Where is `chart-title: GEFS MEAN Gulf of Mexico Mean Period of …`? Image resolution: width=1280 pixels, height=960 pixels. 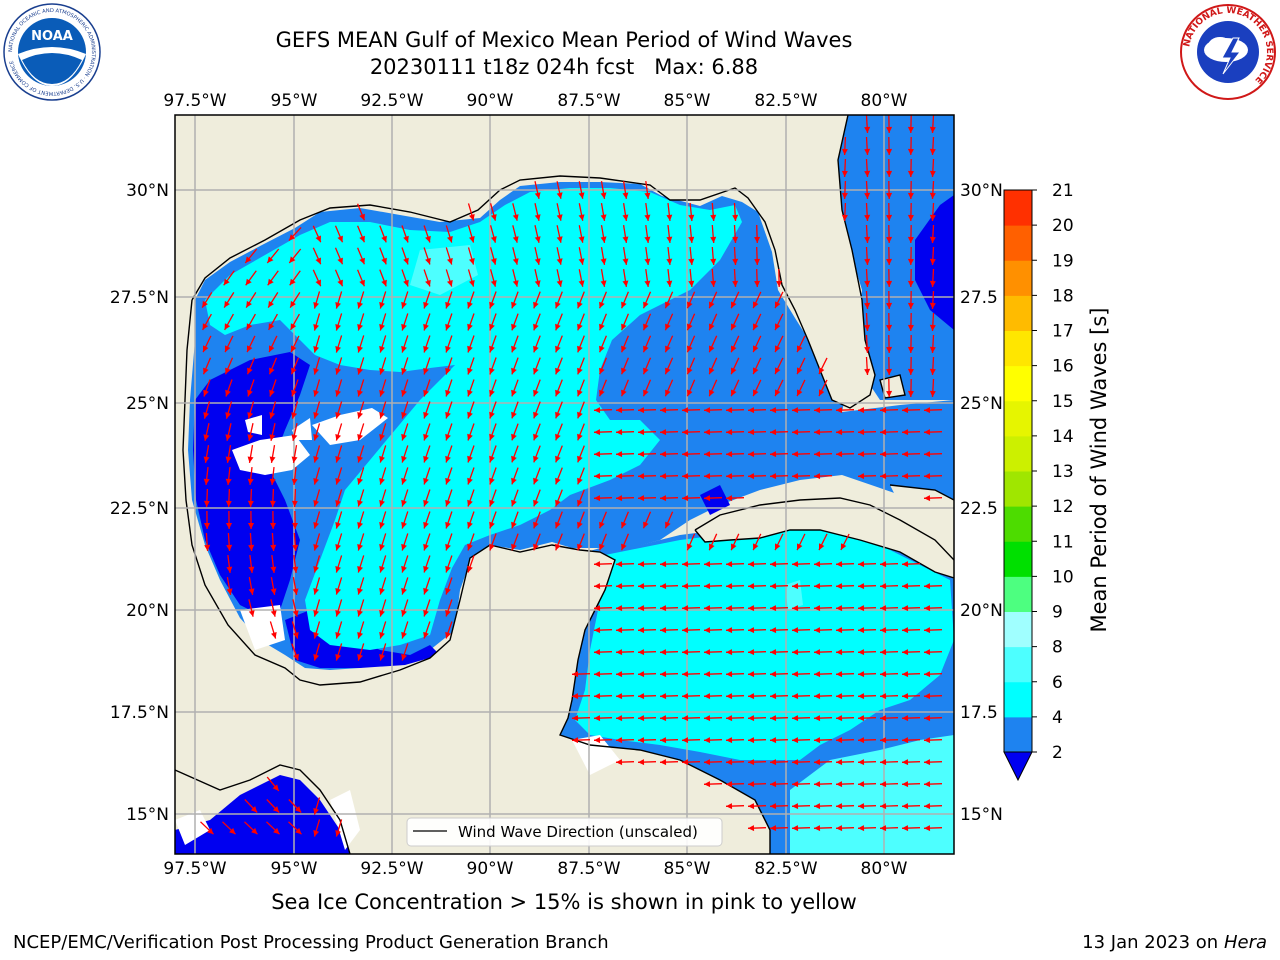
chart-title: GEFS MEAN Gulf of Mexico Mean Period of … is located at coordinates (564, 40).